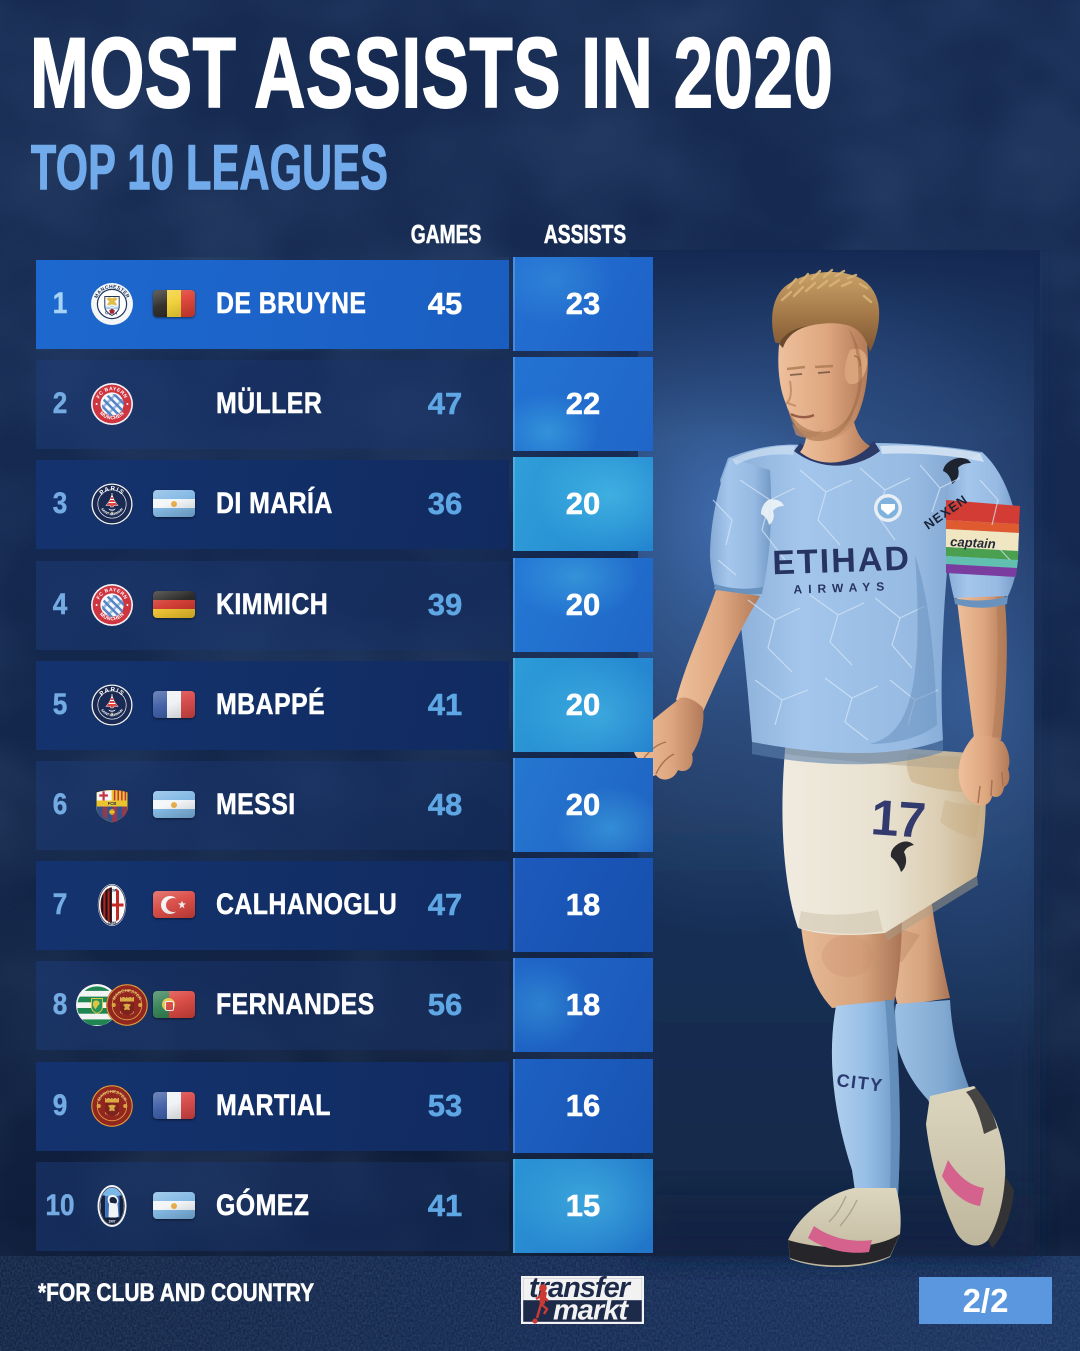  Describe the element at coordinates (897, 819) in the screenshot. I see `svg-text: 17` at that location.